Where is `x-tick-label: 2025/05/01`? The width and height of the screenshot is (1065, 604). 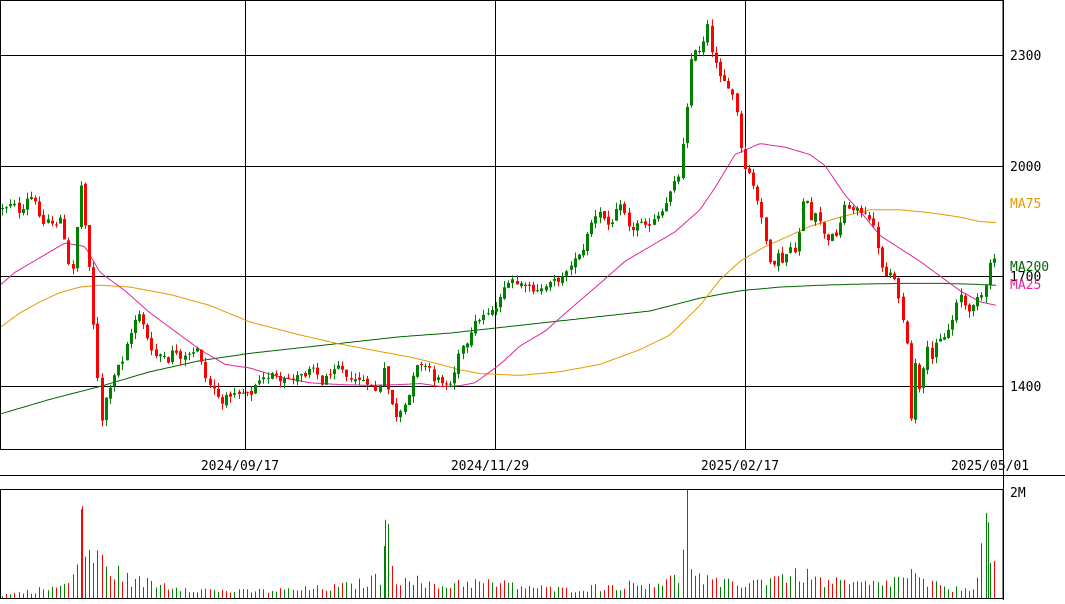 x-tick-label: 2025/05/01 is located at coordinates (990, 466).